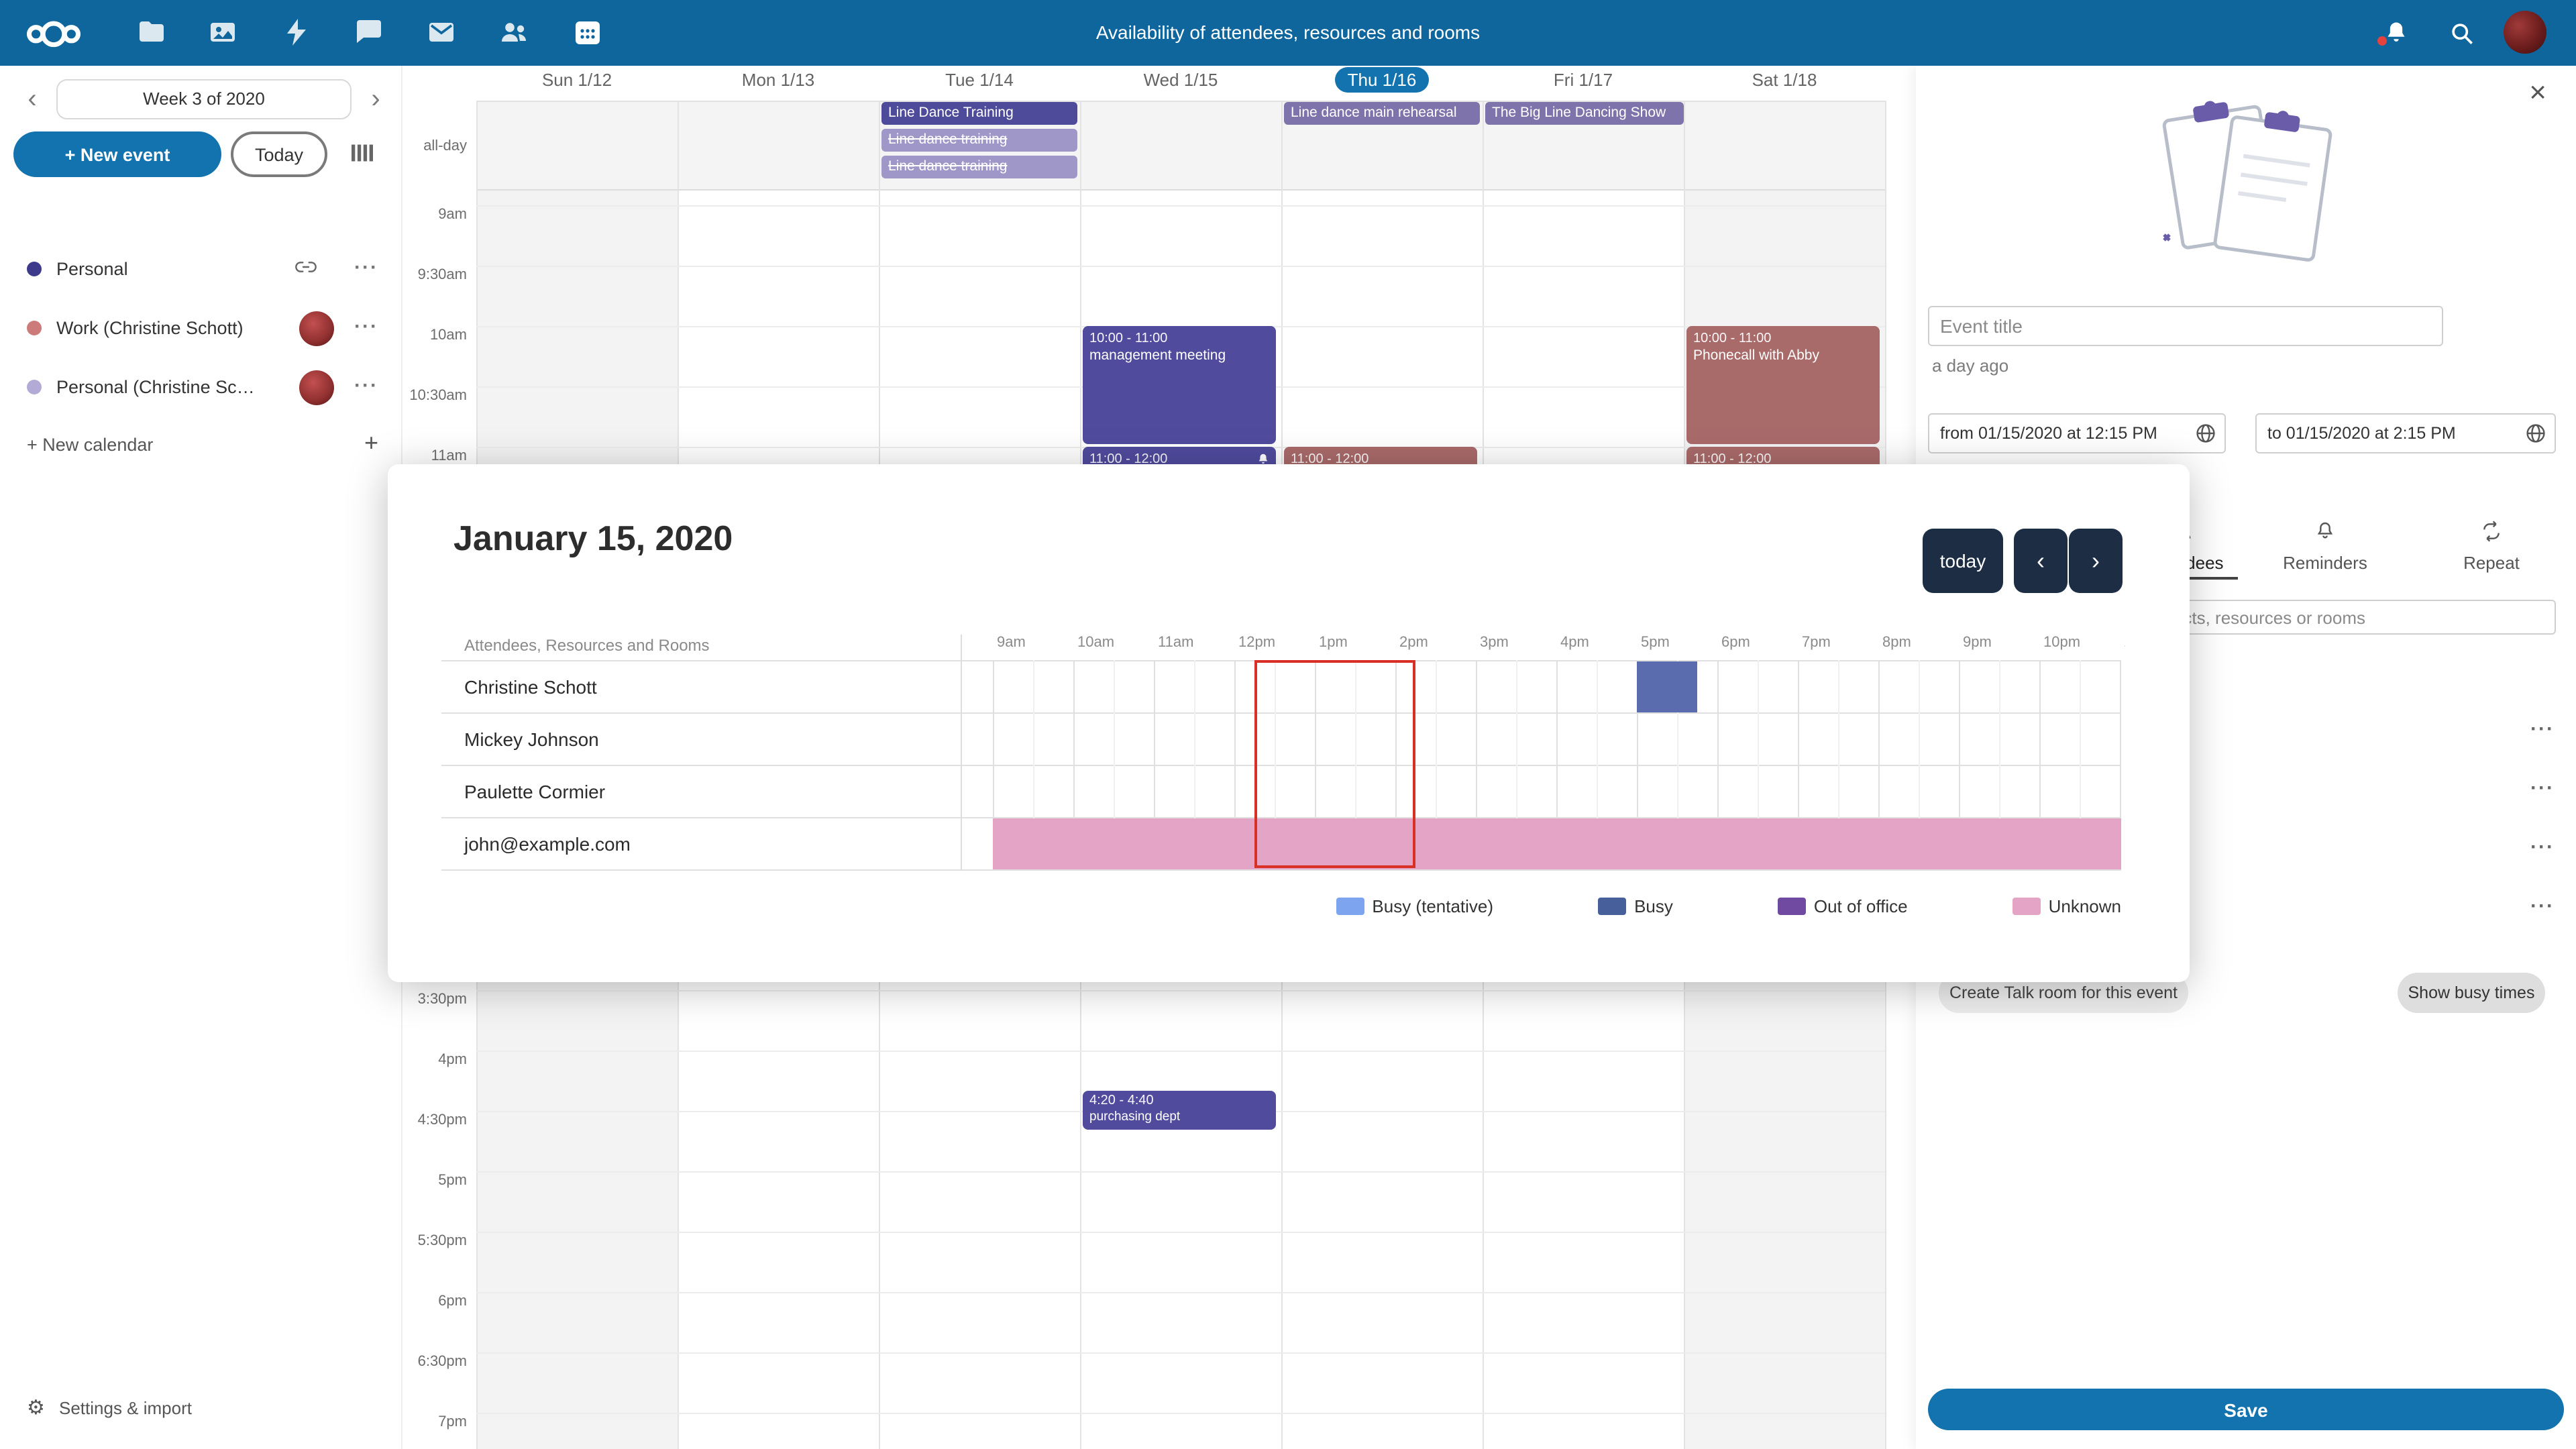 Image resolution: width=2576 pixels, height=1449 pixels. I want to click on talk-icon, so click(370, 33).